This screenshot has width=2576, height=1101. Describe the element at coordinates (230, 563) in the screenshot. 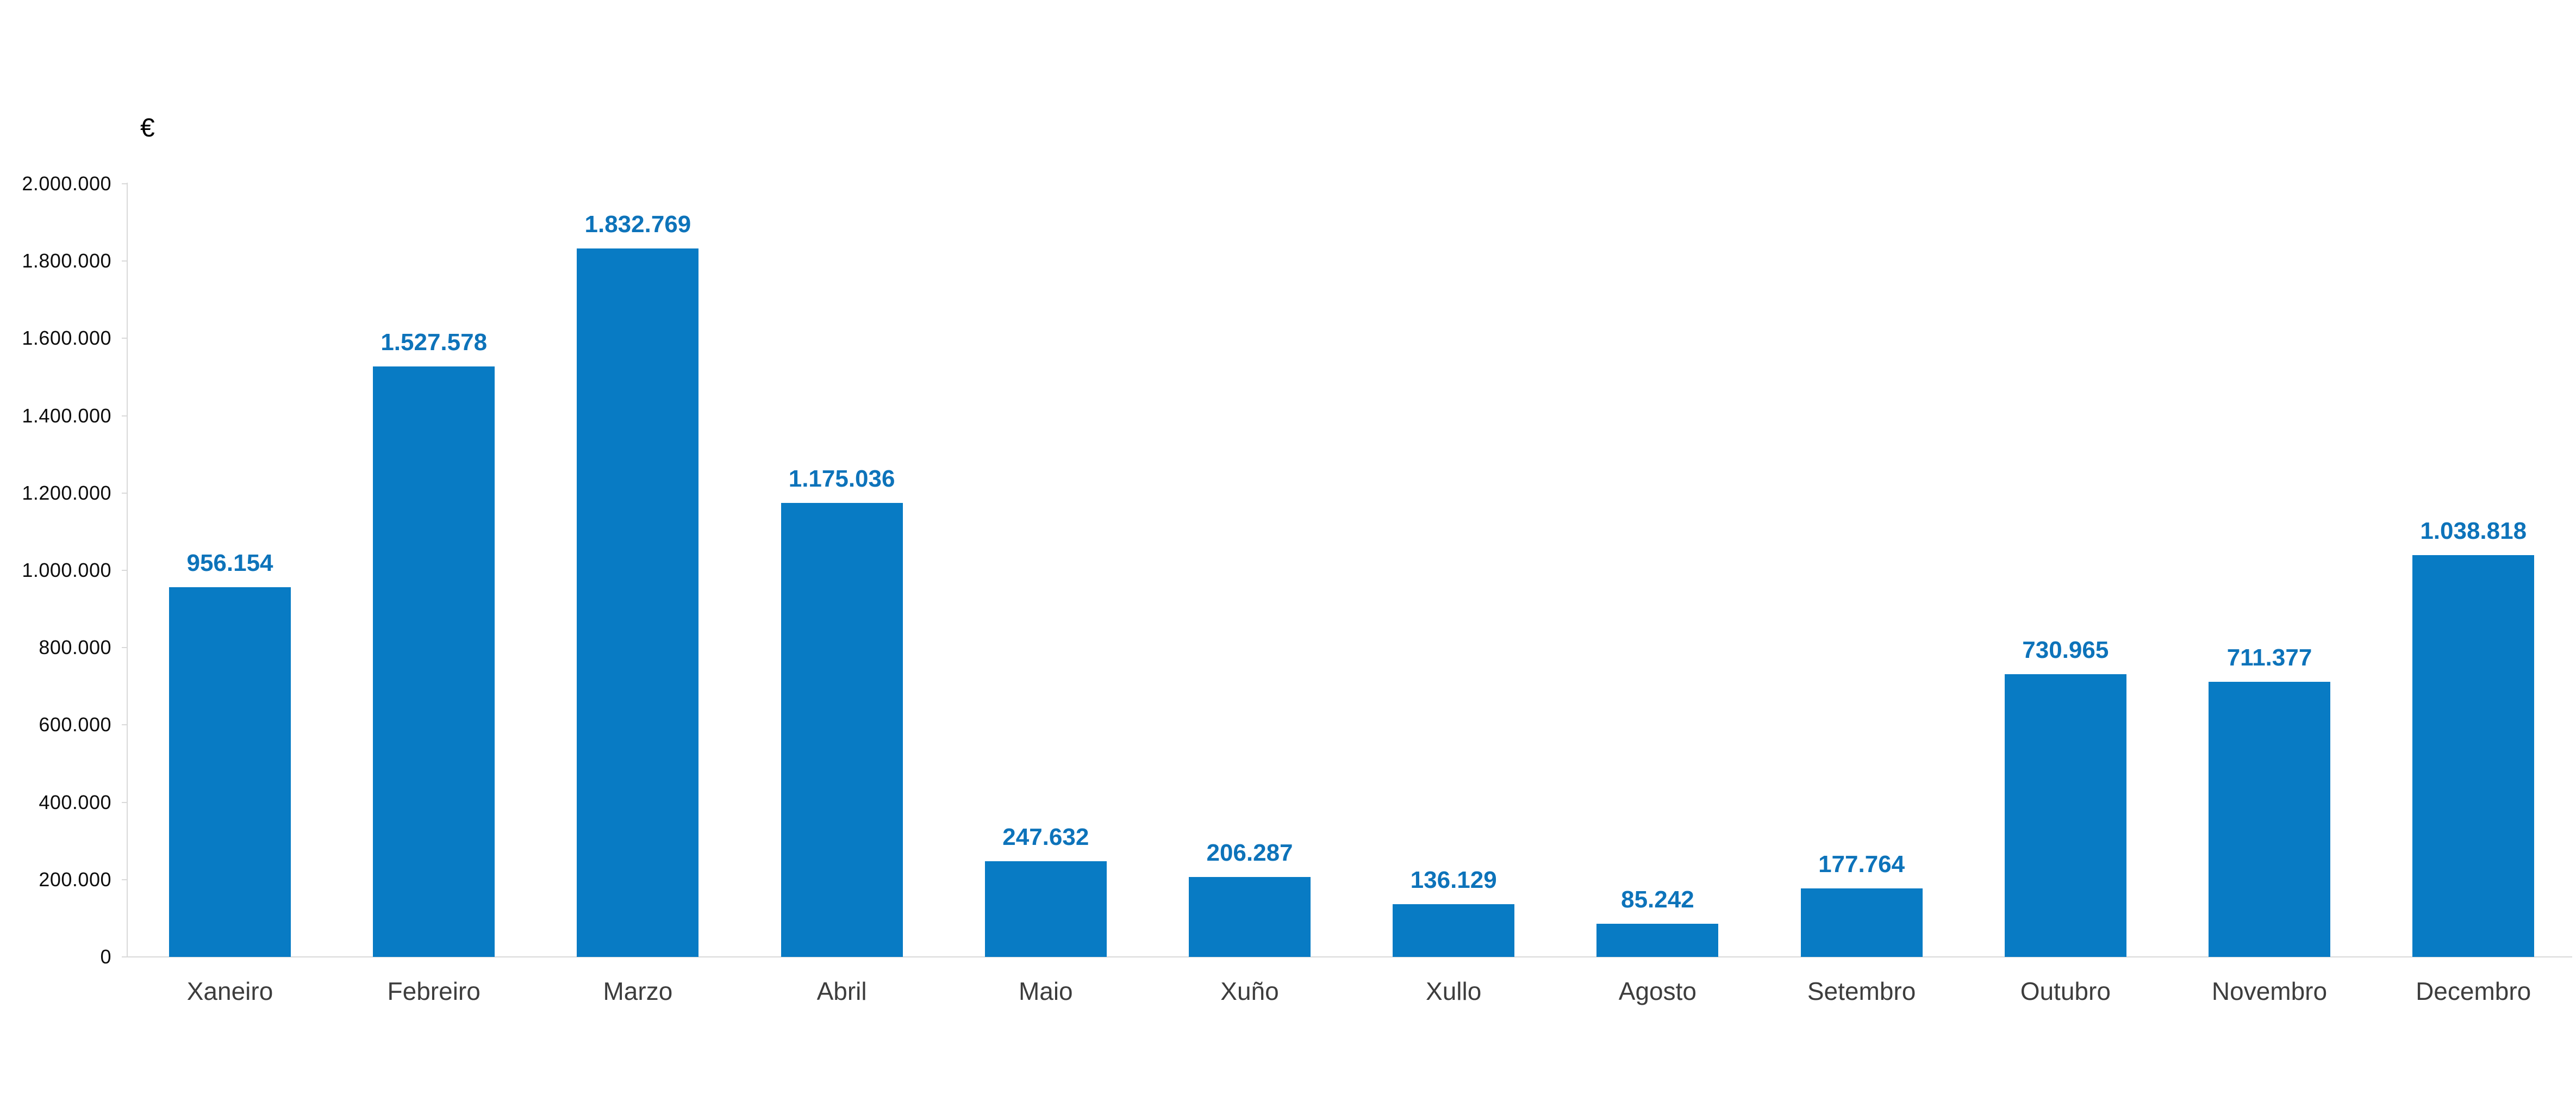

I see `bar-value-label: 956.154` at that location.